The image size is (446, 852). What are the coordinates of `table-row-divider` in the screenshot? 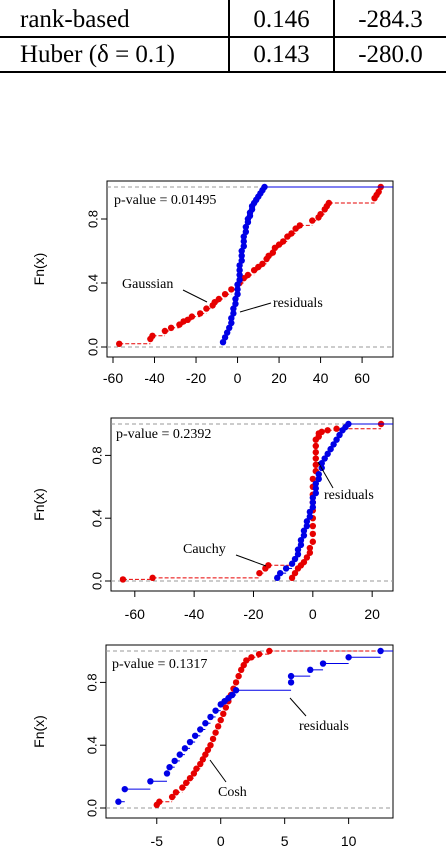 It's located at (223, 37).